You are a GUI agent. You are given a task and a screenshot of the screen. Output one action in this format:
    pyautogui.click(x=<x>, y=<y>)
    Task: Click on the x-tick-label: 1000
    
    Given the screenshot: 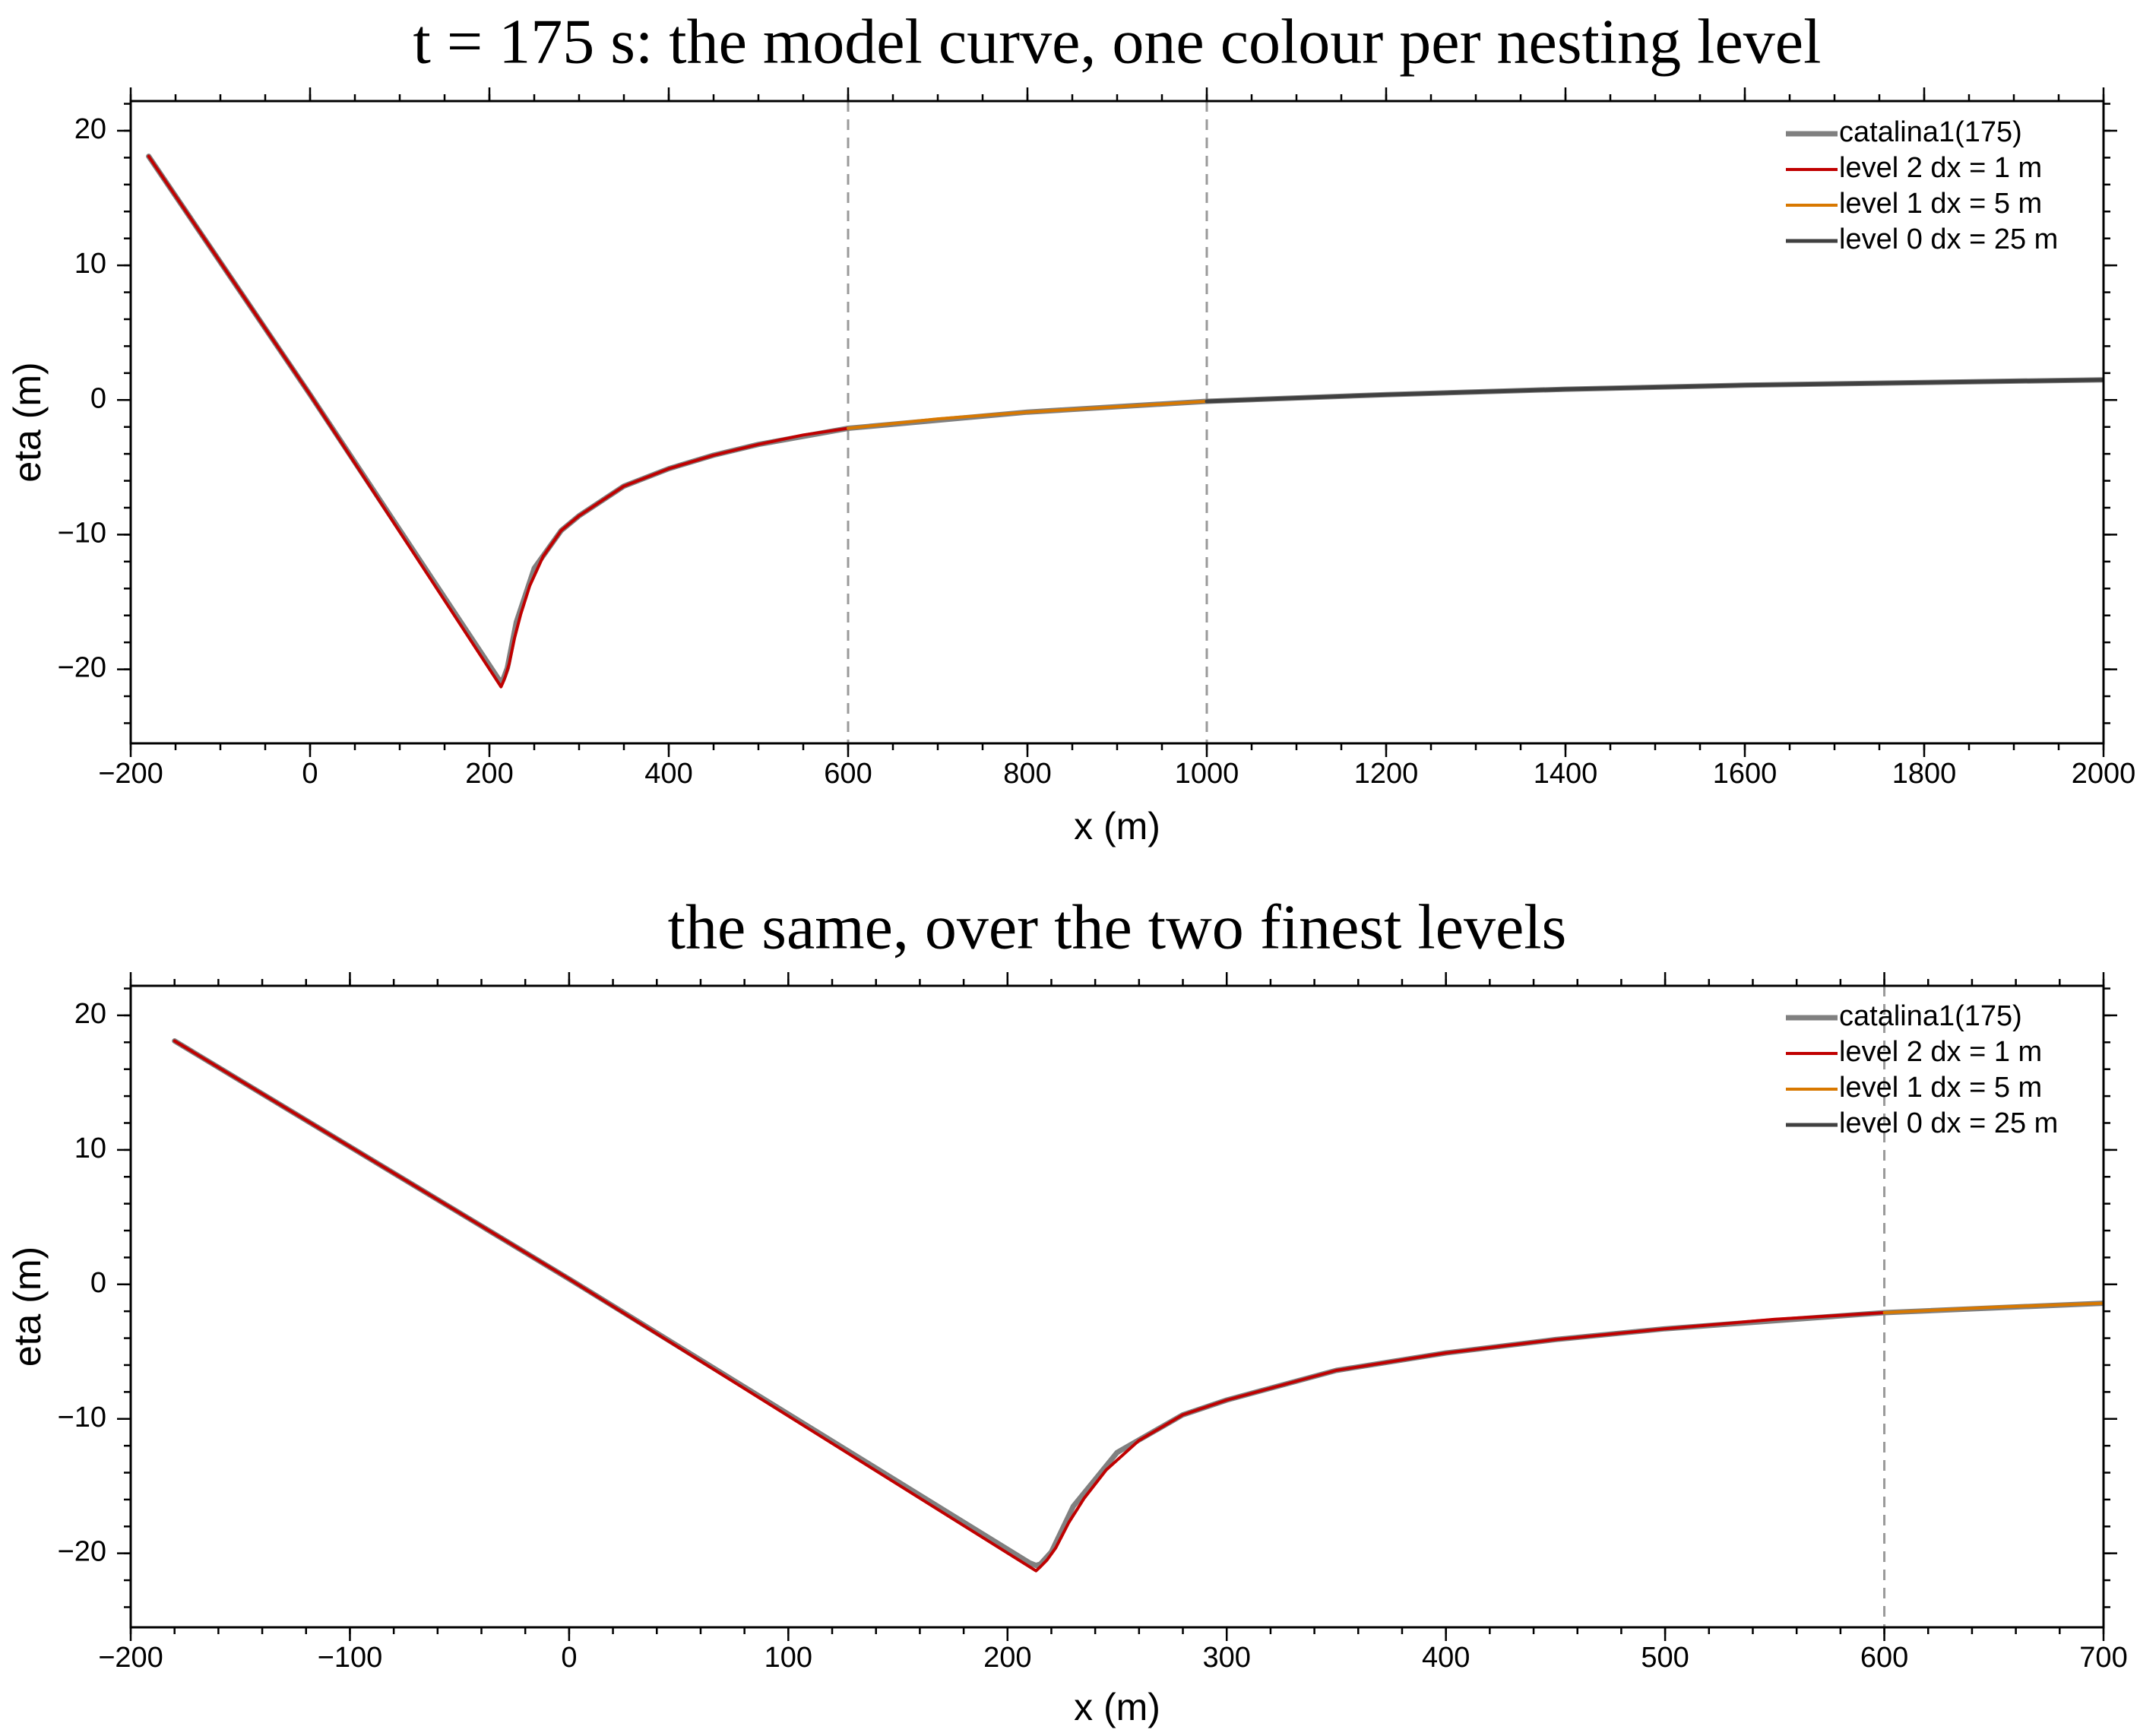 What is the action you would take?
    pyautogui.click(x=1207, y=774)
    